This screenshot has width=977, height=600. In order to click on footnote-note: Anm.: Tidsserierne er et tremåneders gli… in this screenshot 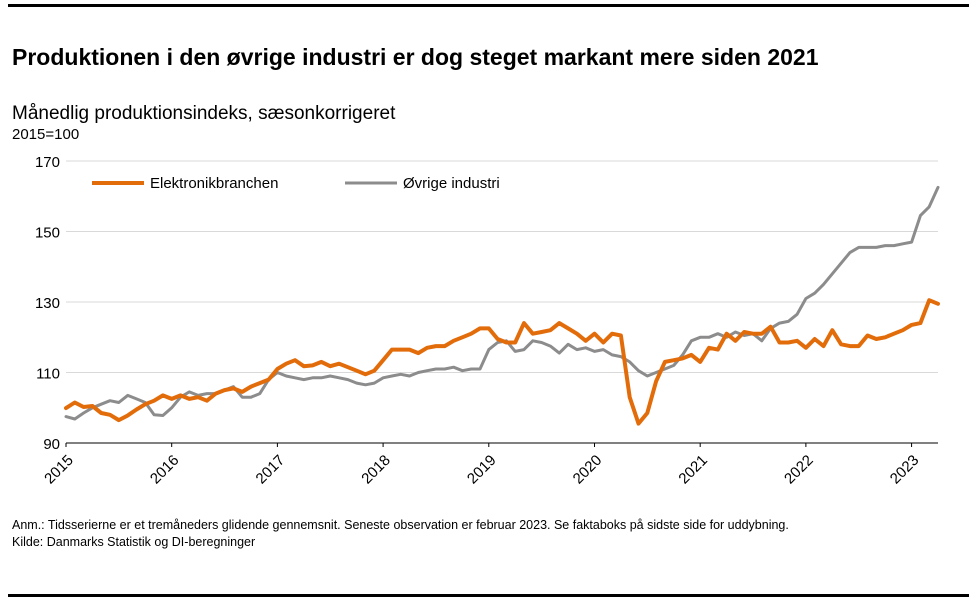, I will do `click(400, 525)`.